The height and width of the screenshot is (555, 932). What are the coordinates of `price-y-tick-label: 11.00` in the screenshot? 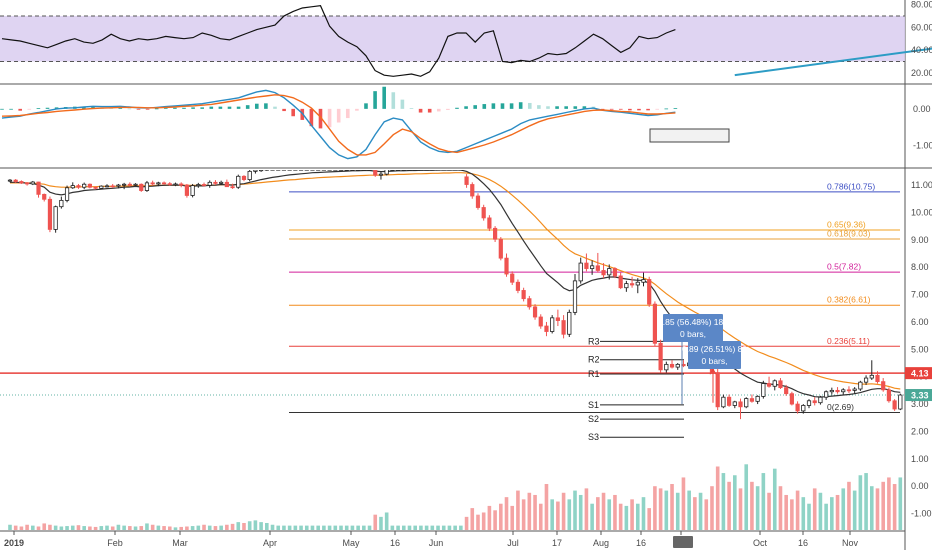 It's located at (921, 185).